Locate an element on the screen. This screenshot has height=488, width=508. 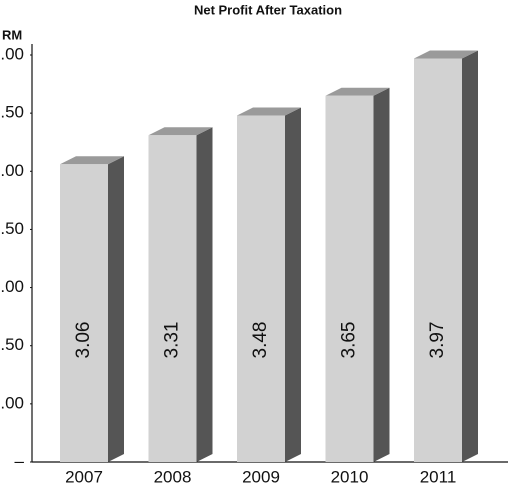
value-label: 3.06 is located at coordinates (83, 340).